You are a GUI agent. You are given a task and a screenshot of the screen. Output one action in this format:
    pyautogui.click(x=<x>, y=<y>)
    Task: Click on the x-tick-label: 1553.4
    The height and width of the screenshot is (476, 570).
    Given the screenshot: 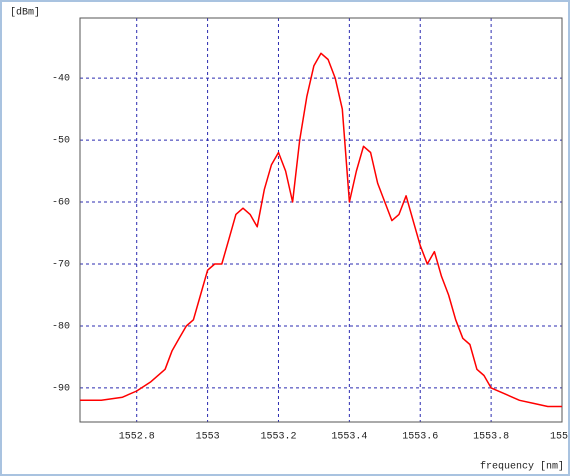 What is the action you would take?
    pyautogui.click(x=349, y=437)
    